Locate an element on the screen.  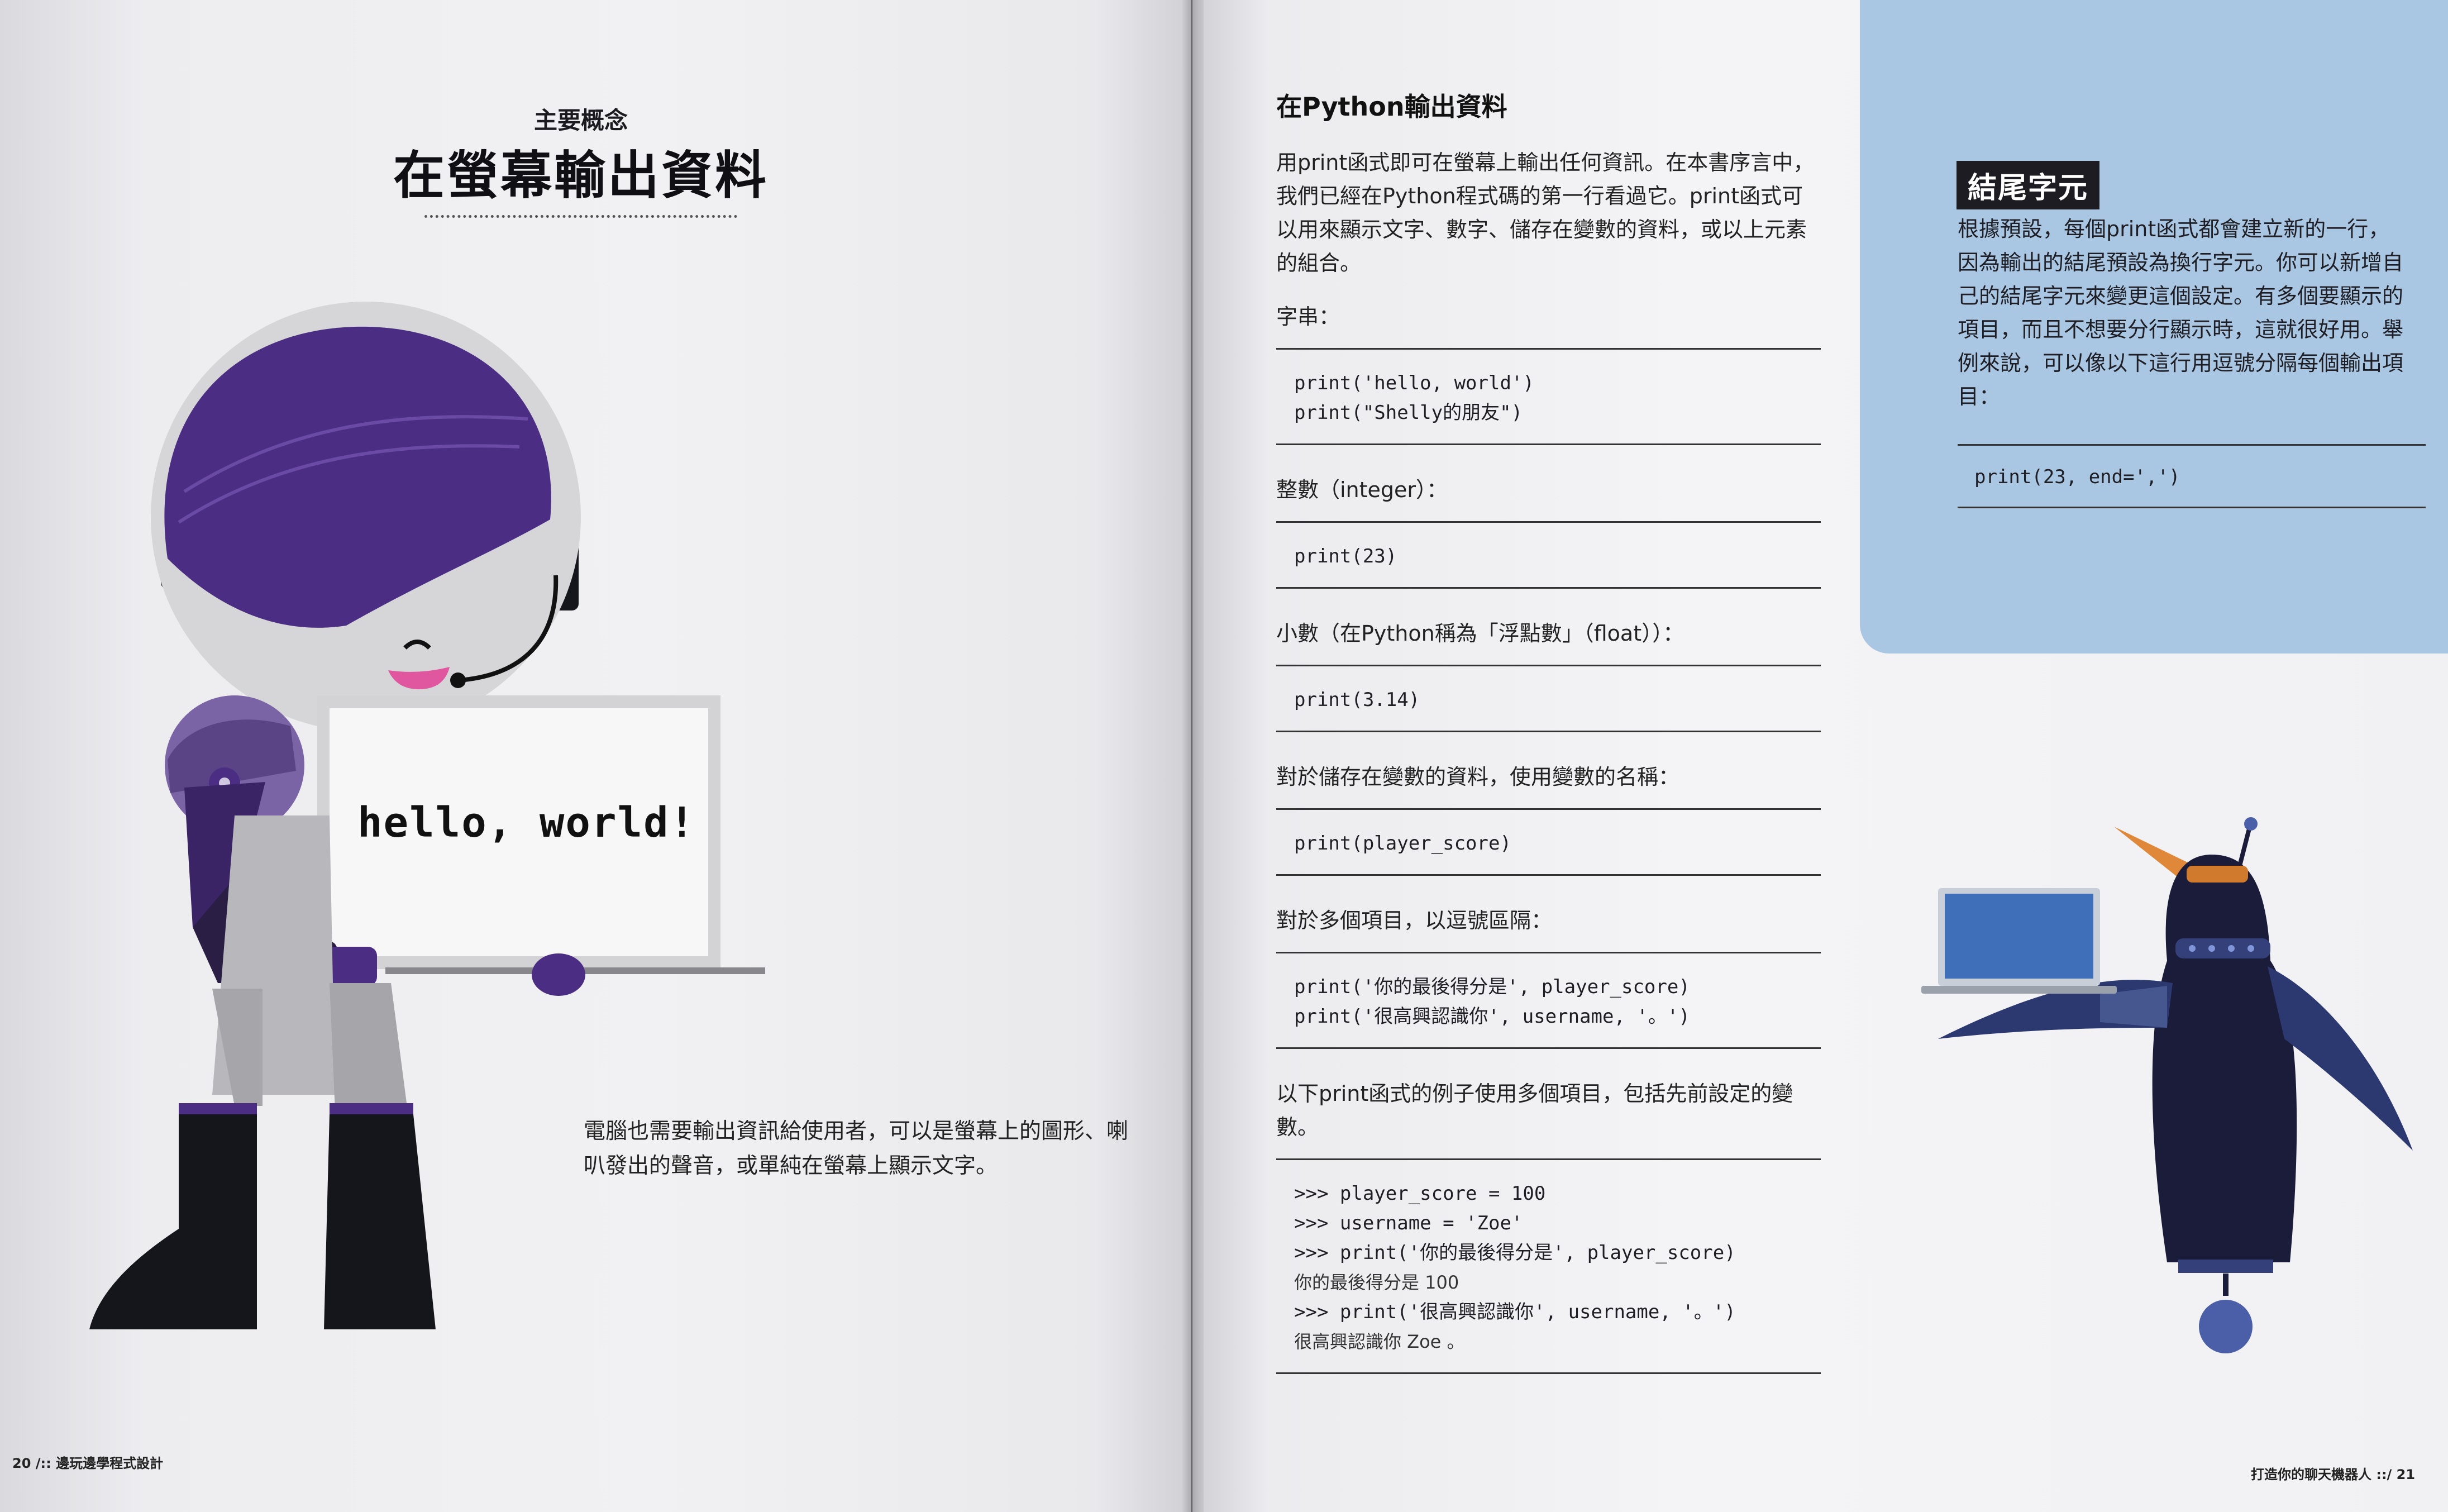
laptop-screen is located at coordinates (2019, 937).